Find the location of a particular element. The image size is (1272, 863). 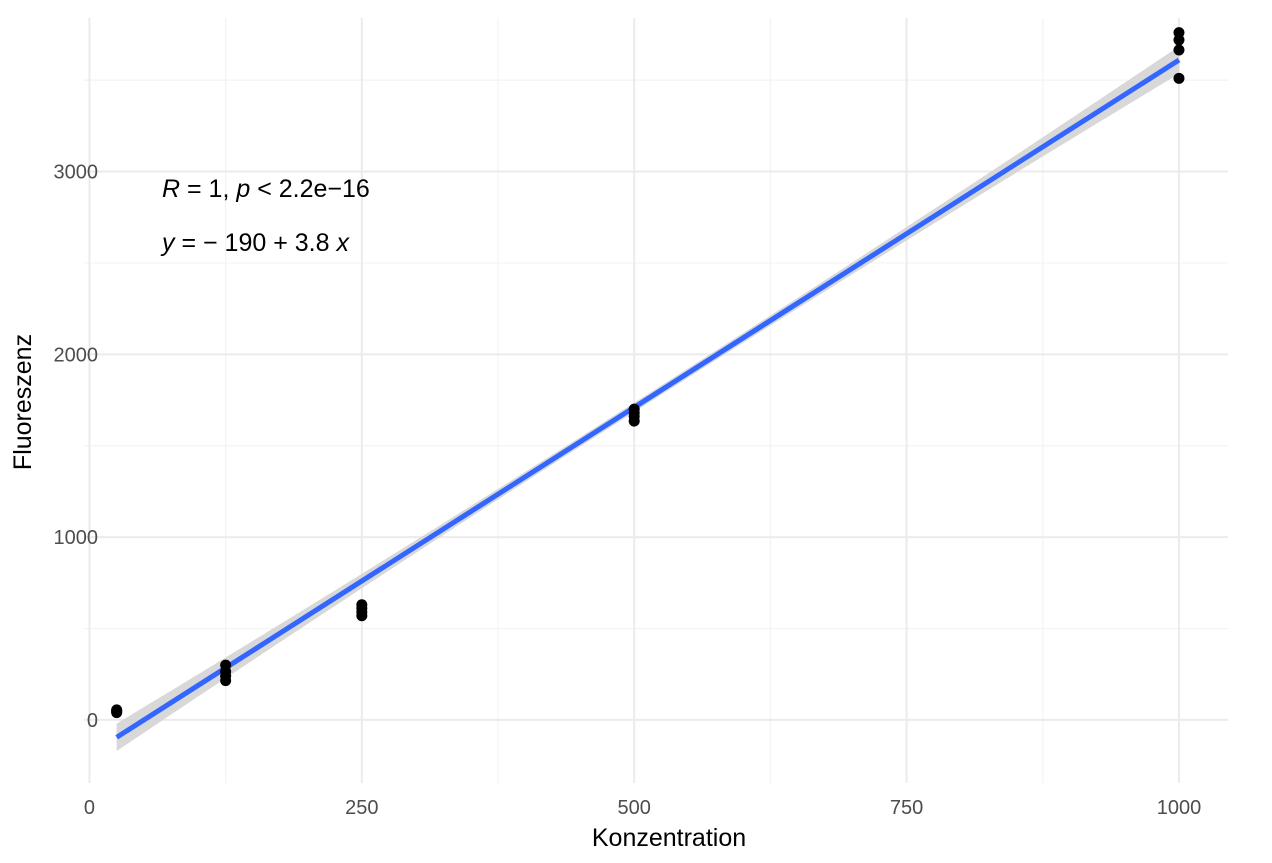

x-axis-title: Konzentration is located at coordinates (669, 838).